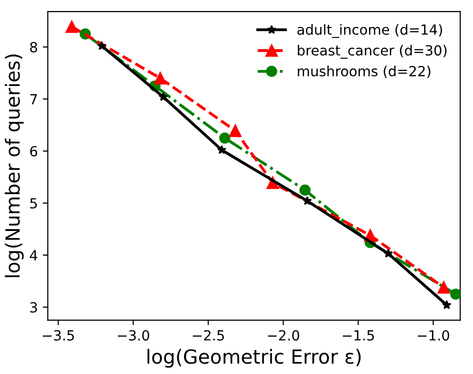  What do you see at coordinates (358, 335) in the screenshot?
I see `x-tick-label: −1.5` at bounding box center [358, 335].